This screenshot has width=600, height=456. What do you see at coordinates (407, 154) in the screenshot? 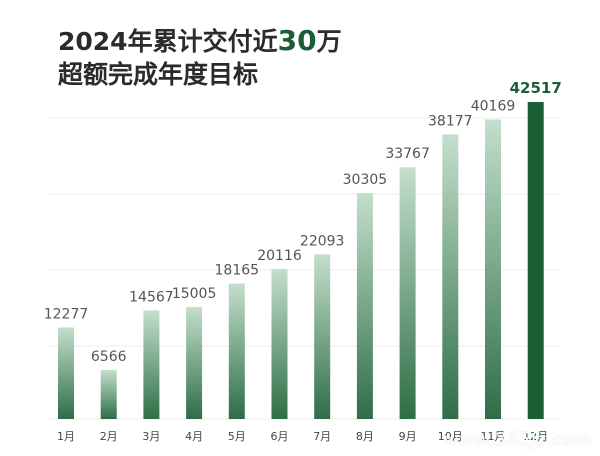
I see `value-label: 33767` at bounding box center [407, 154].